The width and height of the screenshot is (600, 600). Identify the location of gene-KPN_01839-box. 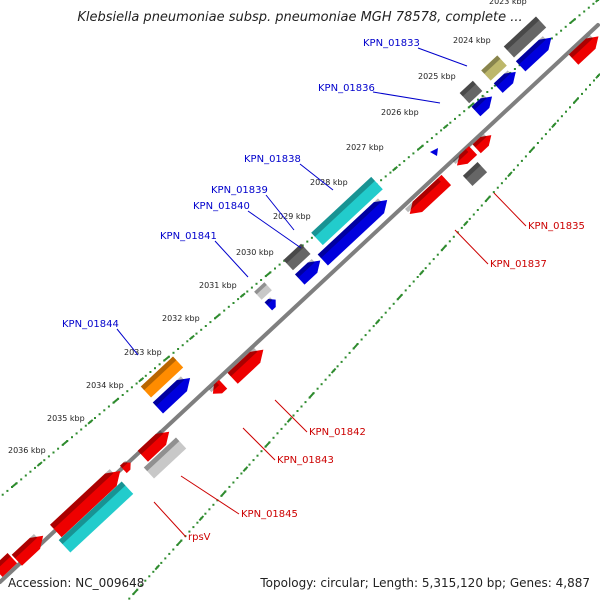
(297, 257).